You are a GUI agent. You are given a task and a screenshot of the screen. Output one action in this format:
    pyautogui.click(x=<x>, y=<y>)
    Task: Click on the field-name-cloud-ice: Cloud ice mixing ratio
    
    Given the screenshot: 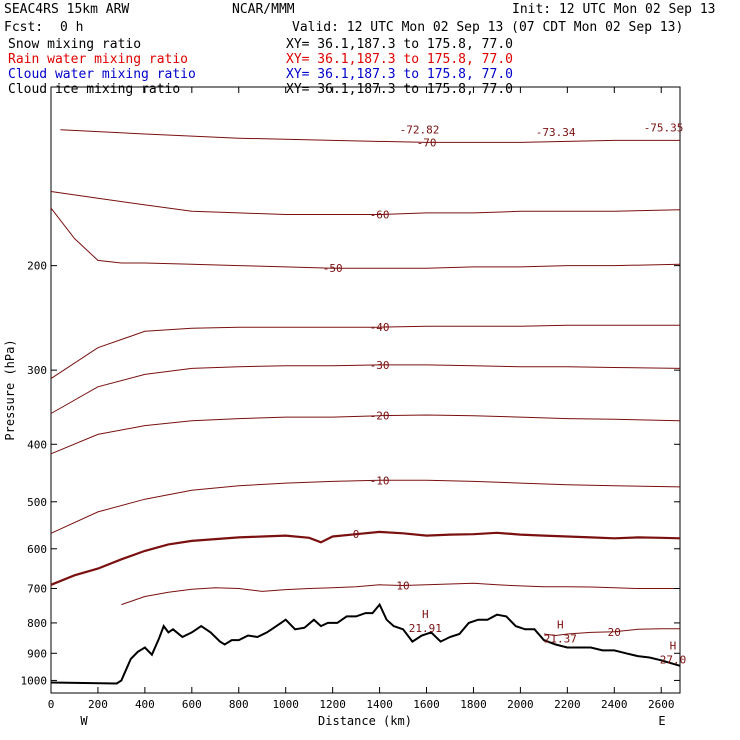 What is the action you would take?
    pyautogui.click(x=94, y=89)
    